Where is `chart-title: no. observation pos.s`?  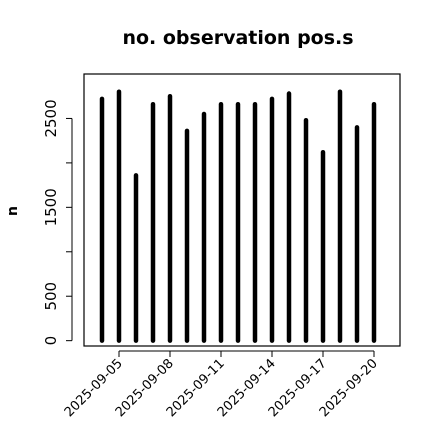
chart-title: no. observation pos.s is located at coordinates (237, 38).